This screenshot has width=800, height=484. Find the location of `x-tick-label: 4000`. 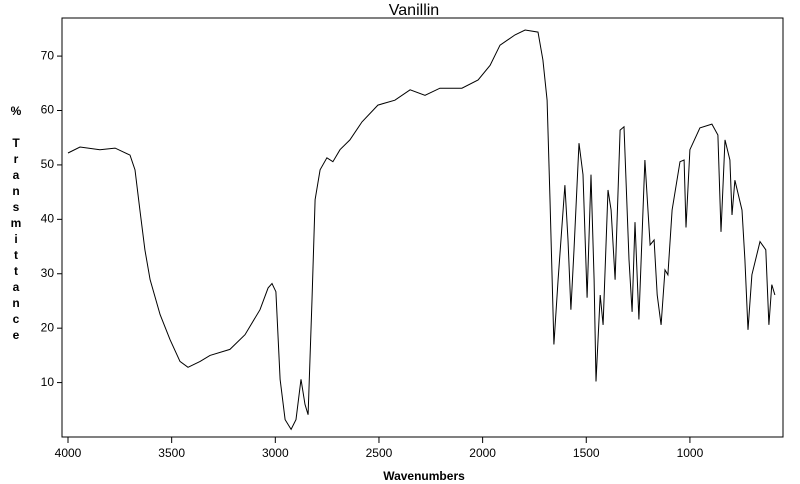

x-tick-label: 4000 is located at coordinates (68, 453).